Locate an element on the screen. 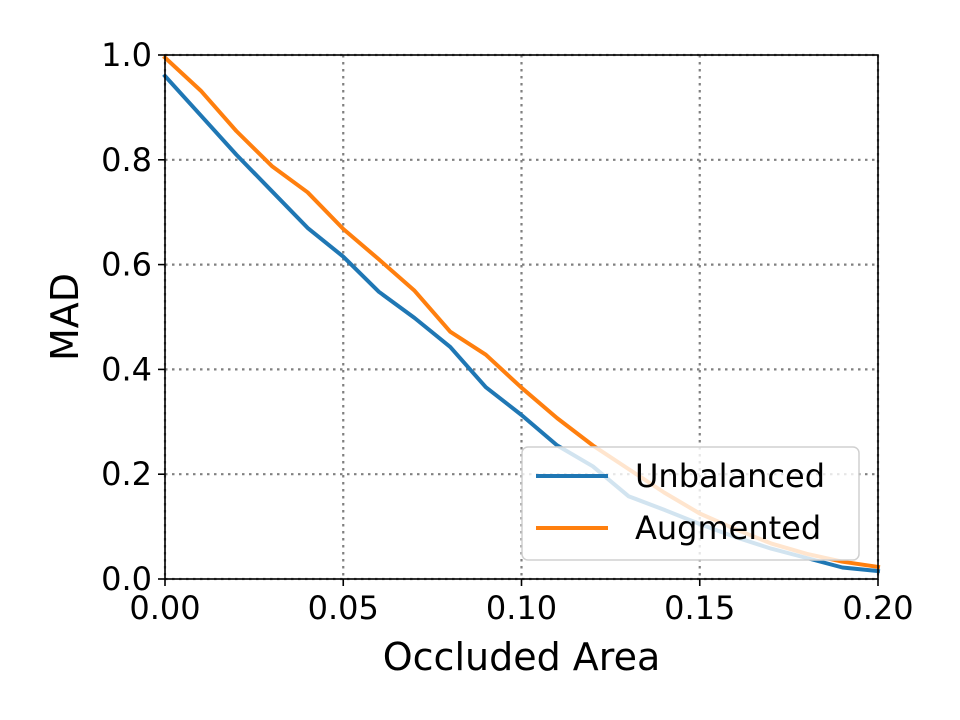 The width and height of the screenshot is (960, 720). y-tick-label: 0.8 is located at coordinates (126, 160).